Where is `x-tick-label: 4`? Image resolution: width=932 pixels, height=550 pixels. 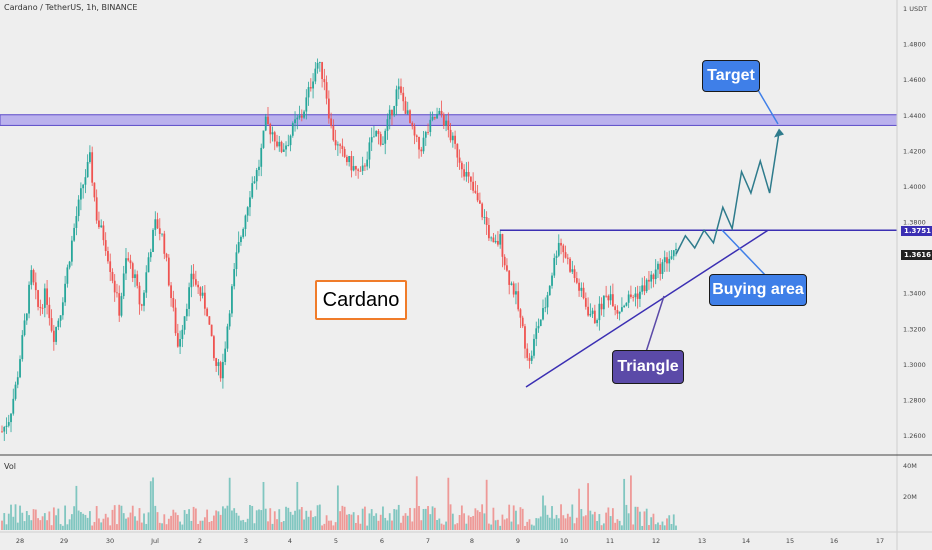
x-tick-label: 4 is located at coordinates (290, 541).